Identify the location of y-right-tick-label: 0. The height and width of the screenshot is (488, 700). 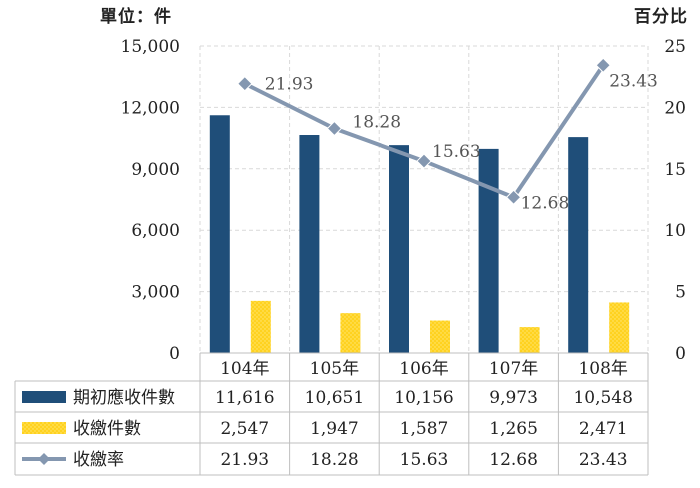
(680, 354).